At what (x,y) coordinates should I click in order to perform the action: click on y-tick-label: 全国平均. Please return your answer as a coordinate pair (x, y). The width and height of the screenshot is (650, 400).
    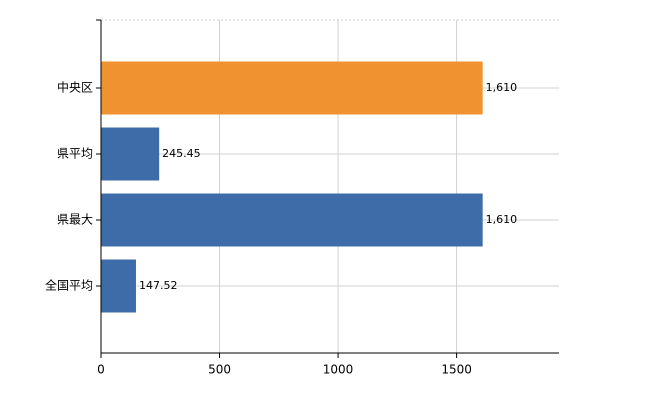
    Looking at the image, I should click on (69, 285).